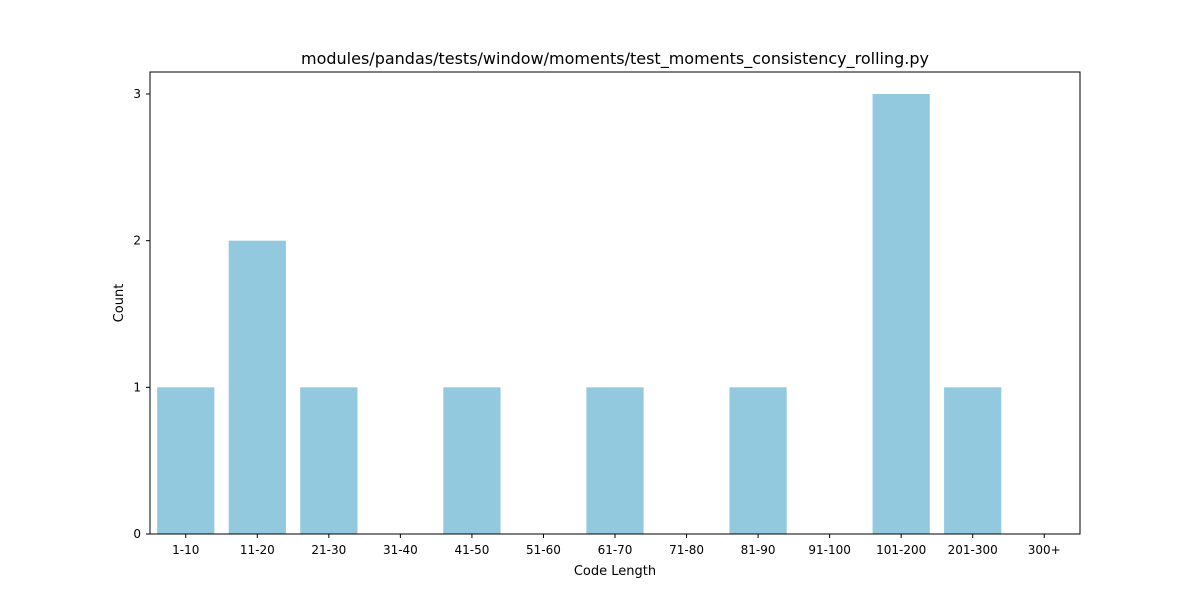 This screenshot has height=600, width=1200. I want to click on x-tick-label: 41-50, so click(471, 550).